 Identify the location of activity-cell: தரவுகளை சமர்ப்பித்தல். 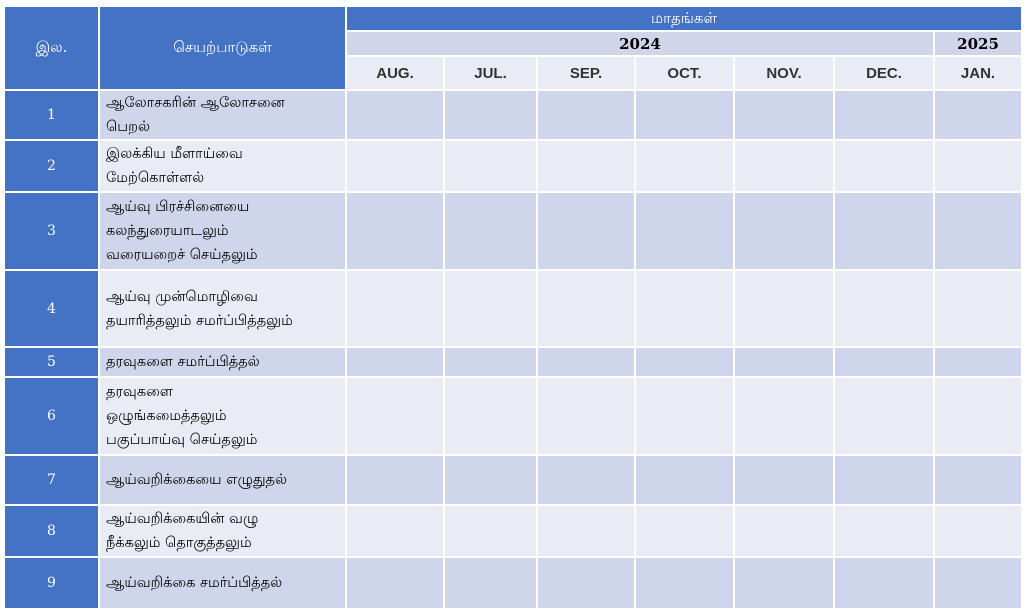
(222, 362).